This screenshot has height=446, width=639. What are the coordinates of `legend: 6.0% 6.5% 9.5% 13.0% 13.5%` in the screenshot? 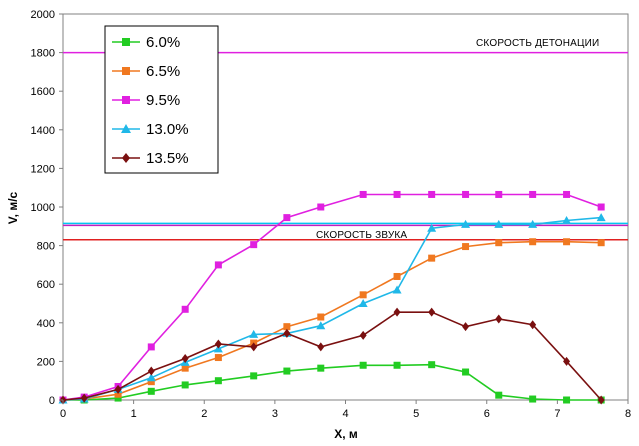 It's located at (161, 99).